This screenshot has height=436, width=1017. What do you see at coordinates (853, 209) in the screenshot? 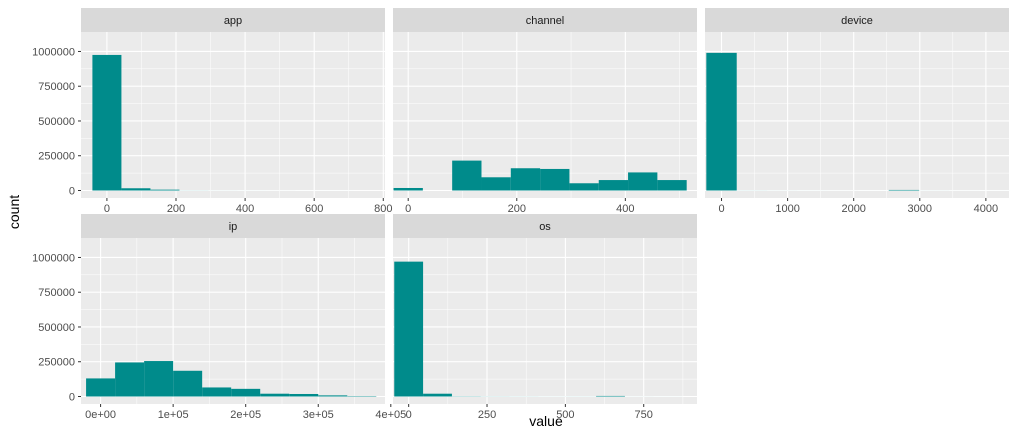
I see `x-tick-label: 2000` at bounding box center [853, 209].